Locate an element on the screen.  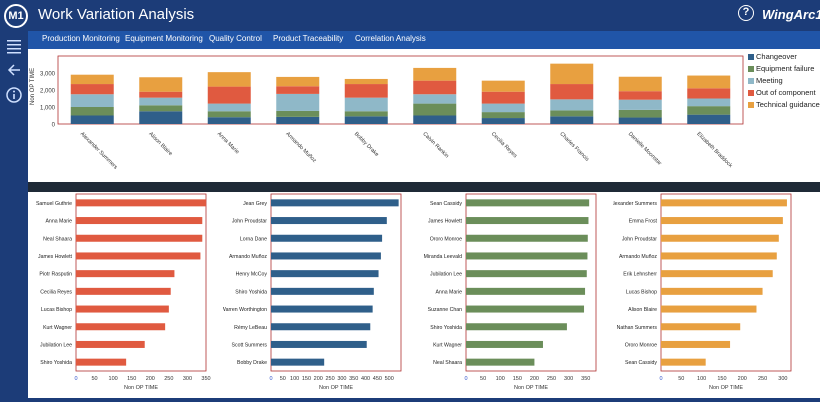
legend-item: Changeover is located at coordinates (784, 57).